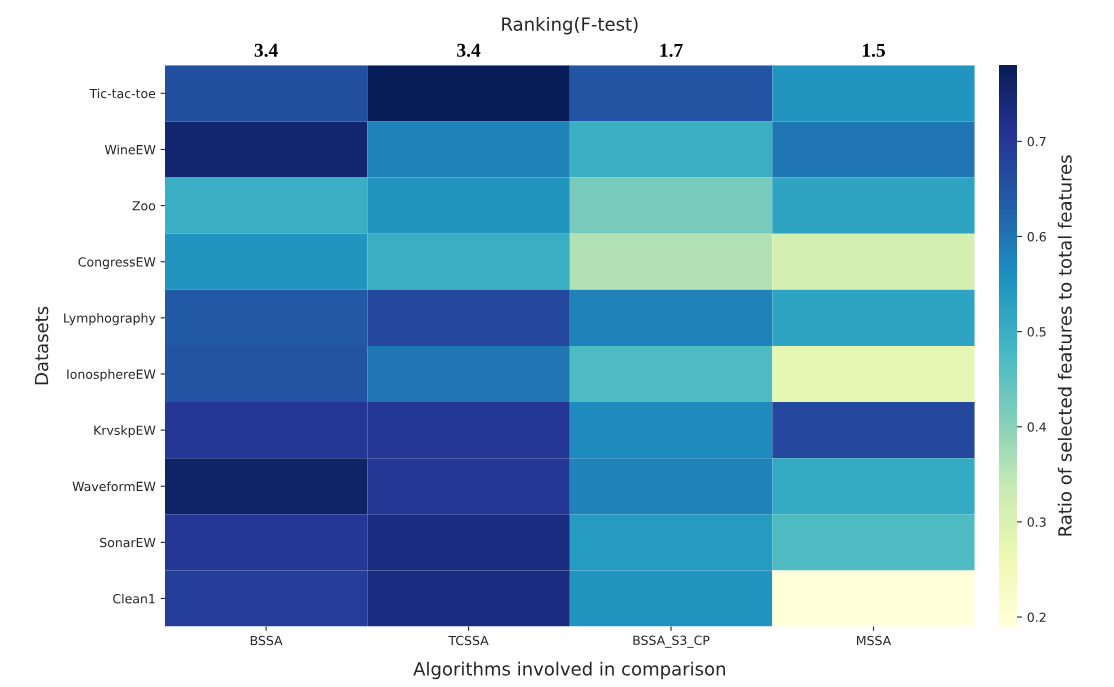 This screenshot has height=687, width=1114. What do you see at coordinates (122, 93) in the screenshot?
I see `y-tick-label: Tic-tac-toe` at bounding box center [122, 93].